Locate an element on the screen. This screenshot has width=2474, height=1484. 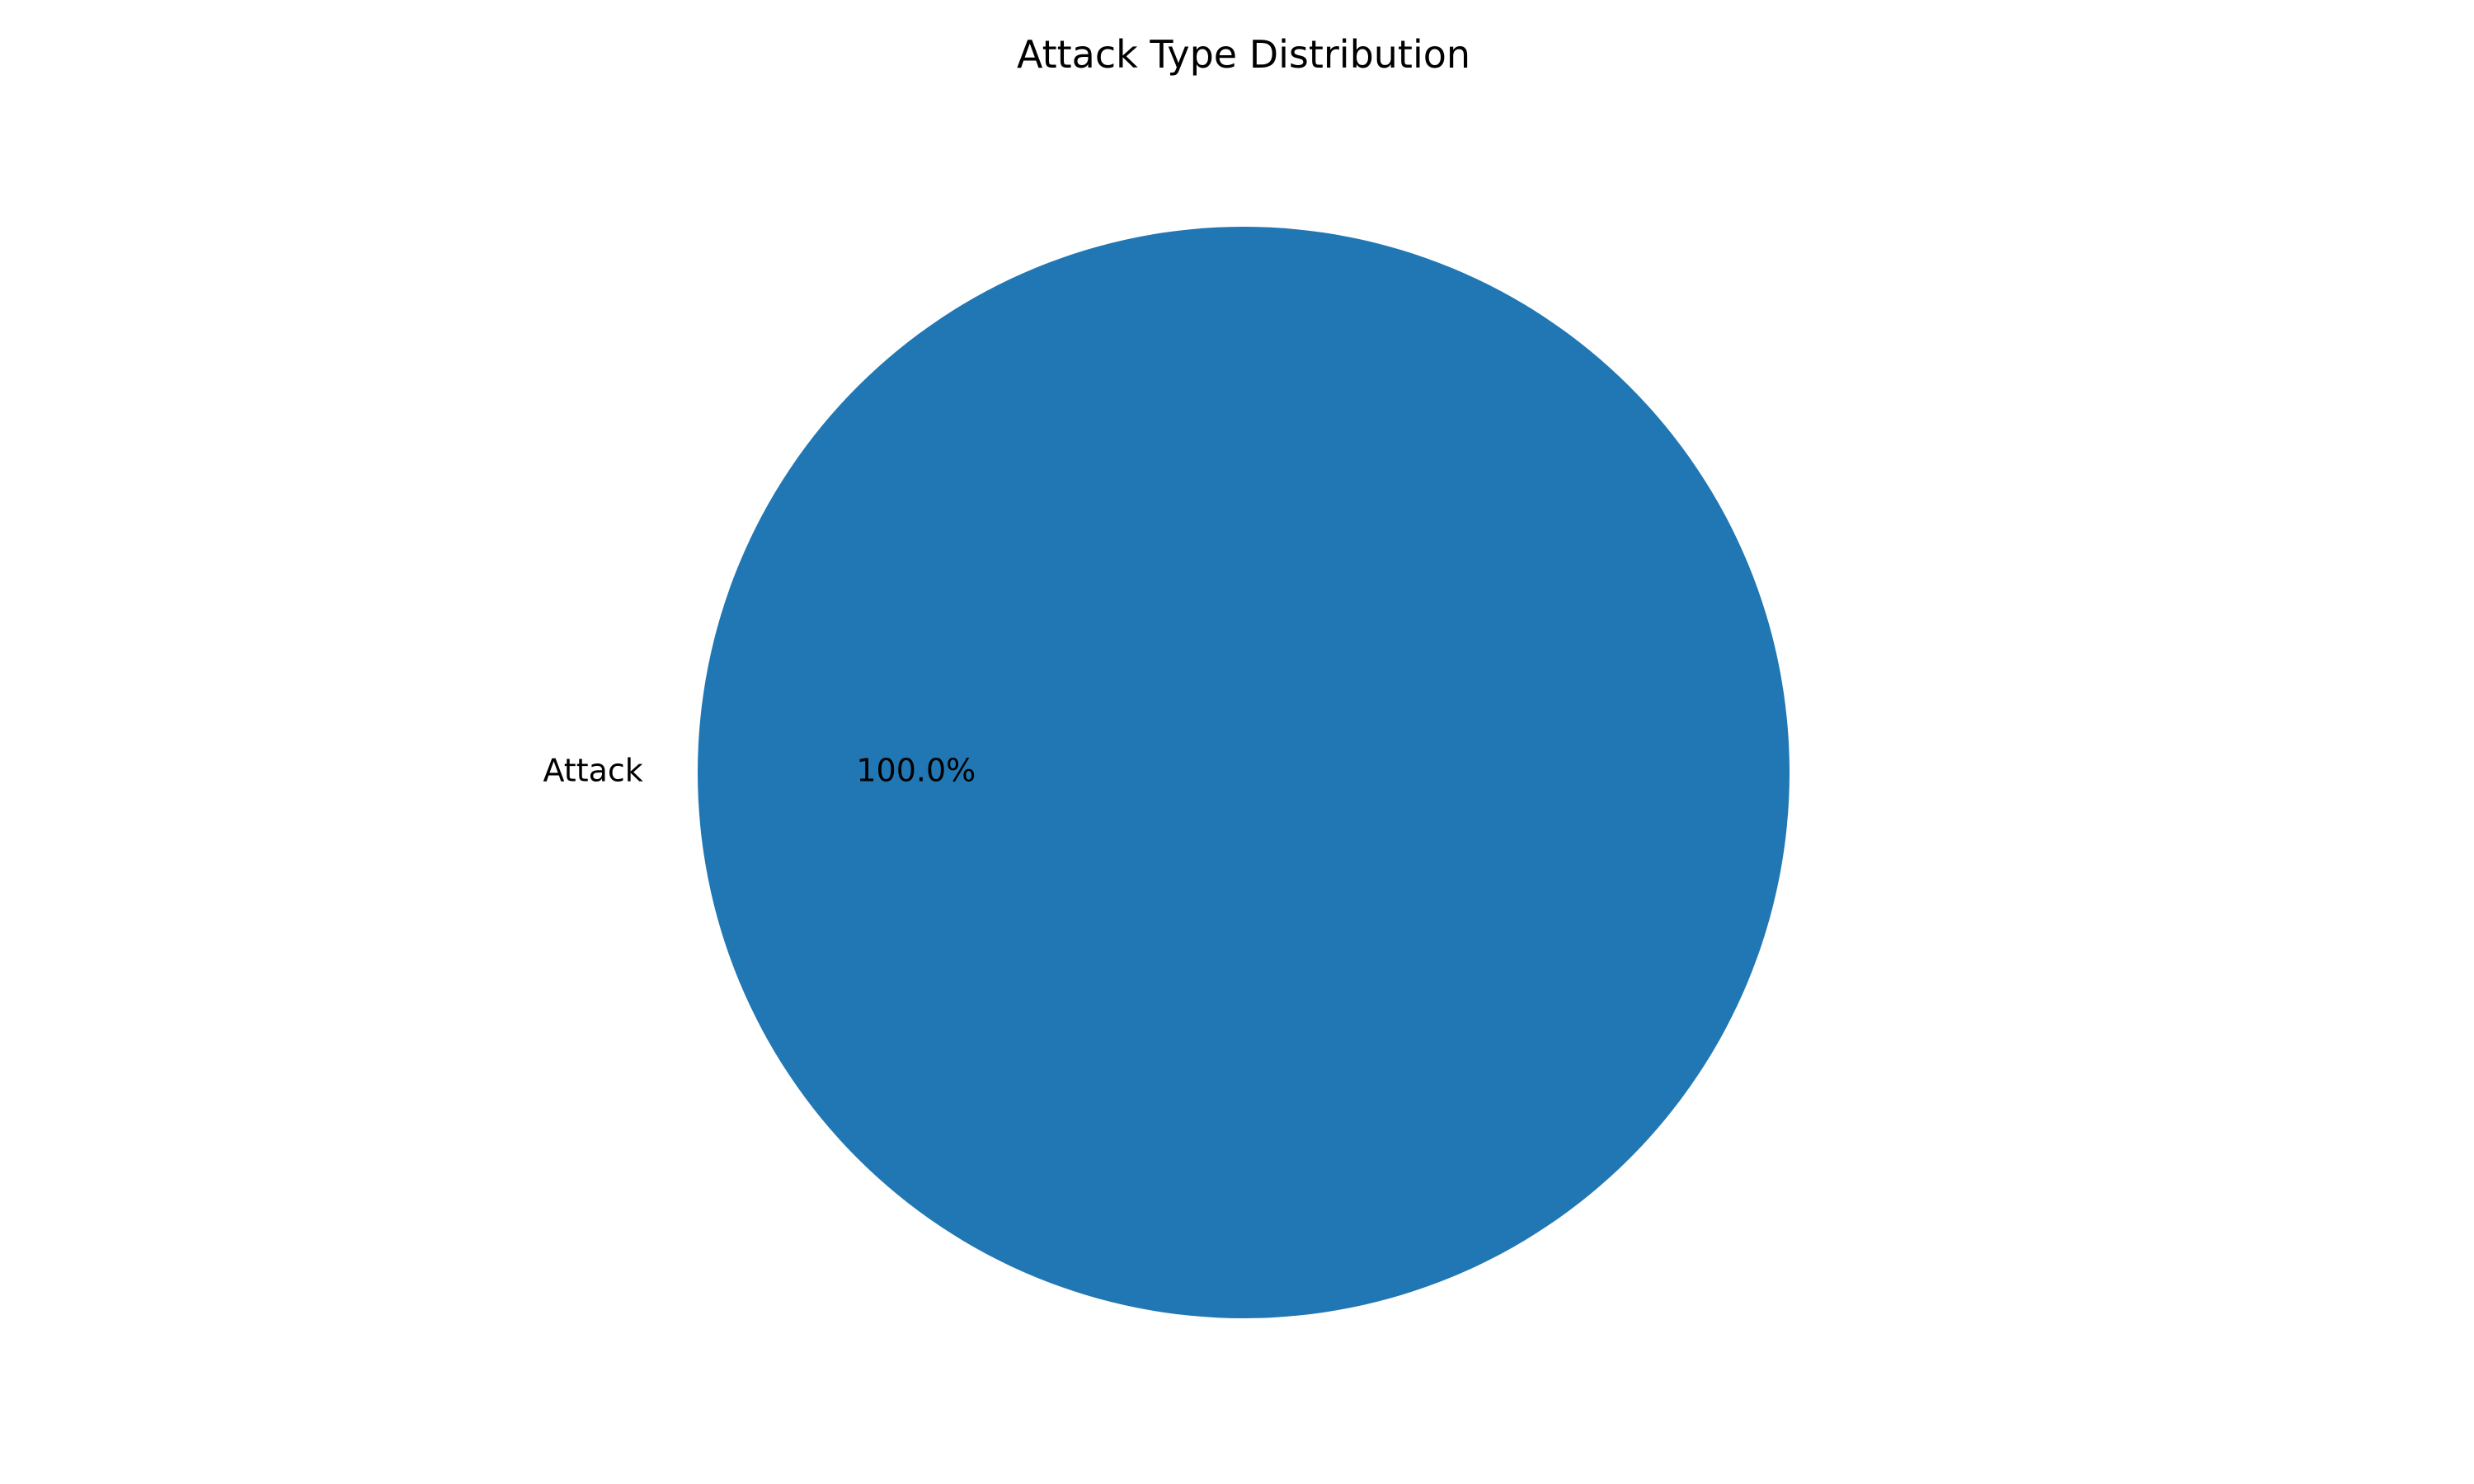
slice-label: Attack is located at coordinates (592, 771).